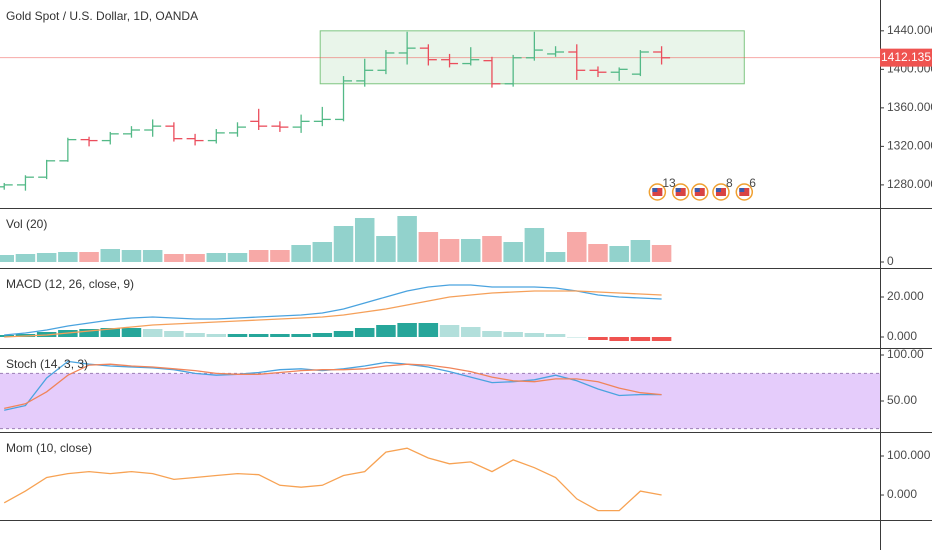 The height and width of the screenshot is (550, 932). I want to click on y-tick-label: 1320.000, so click(909, 146).